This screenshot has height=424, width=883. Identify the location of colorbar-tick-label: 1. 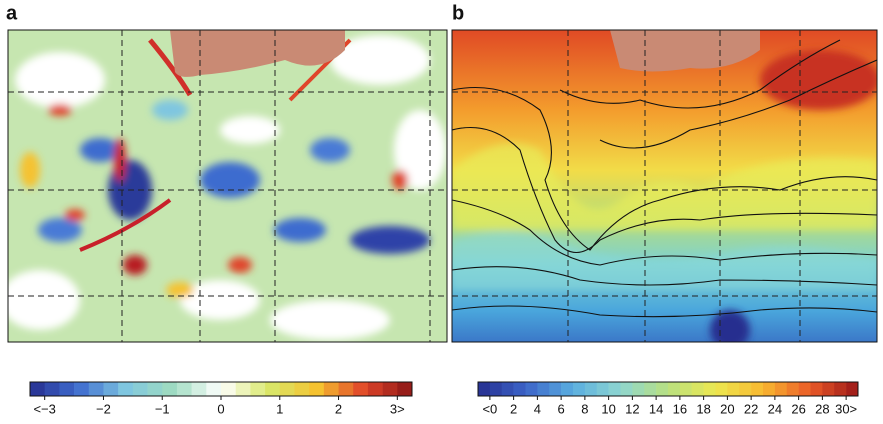
(279, 408).